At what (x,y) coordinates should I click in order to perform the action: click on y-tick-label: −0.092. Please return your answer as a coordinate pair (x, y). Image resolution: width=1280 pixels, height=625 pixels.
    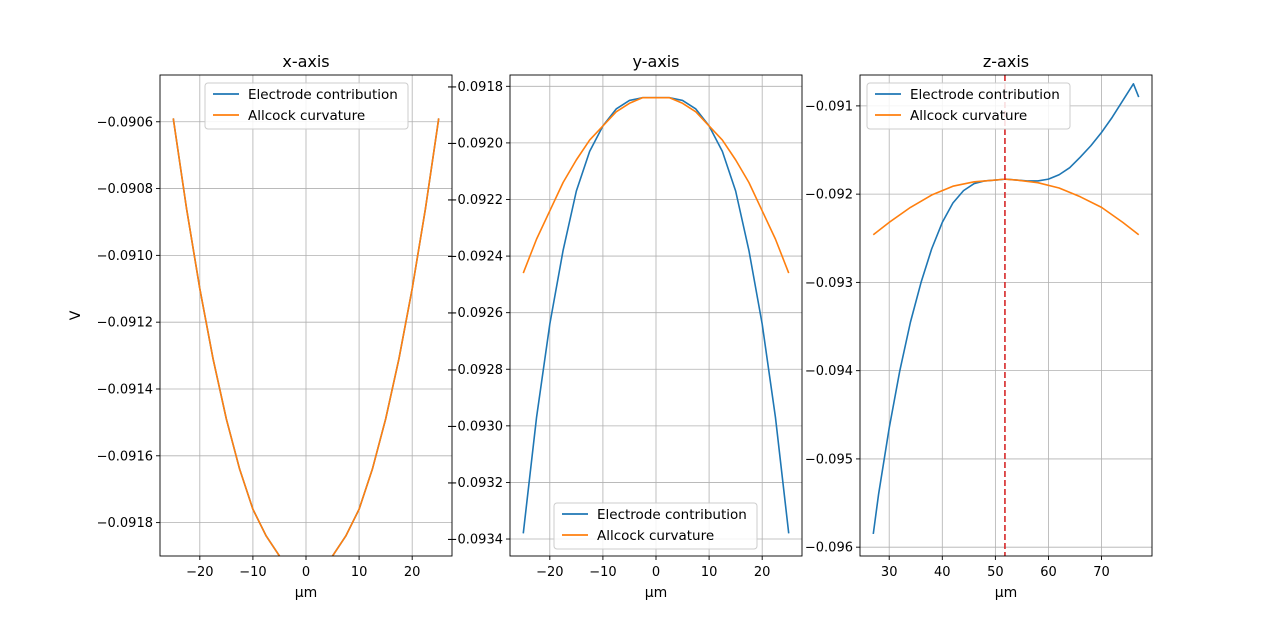
    Looking at the image, I should click on (829, 195).